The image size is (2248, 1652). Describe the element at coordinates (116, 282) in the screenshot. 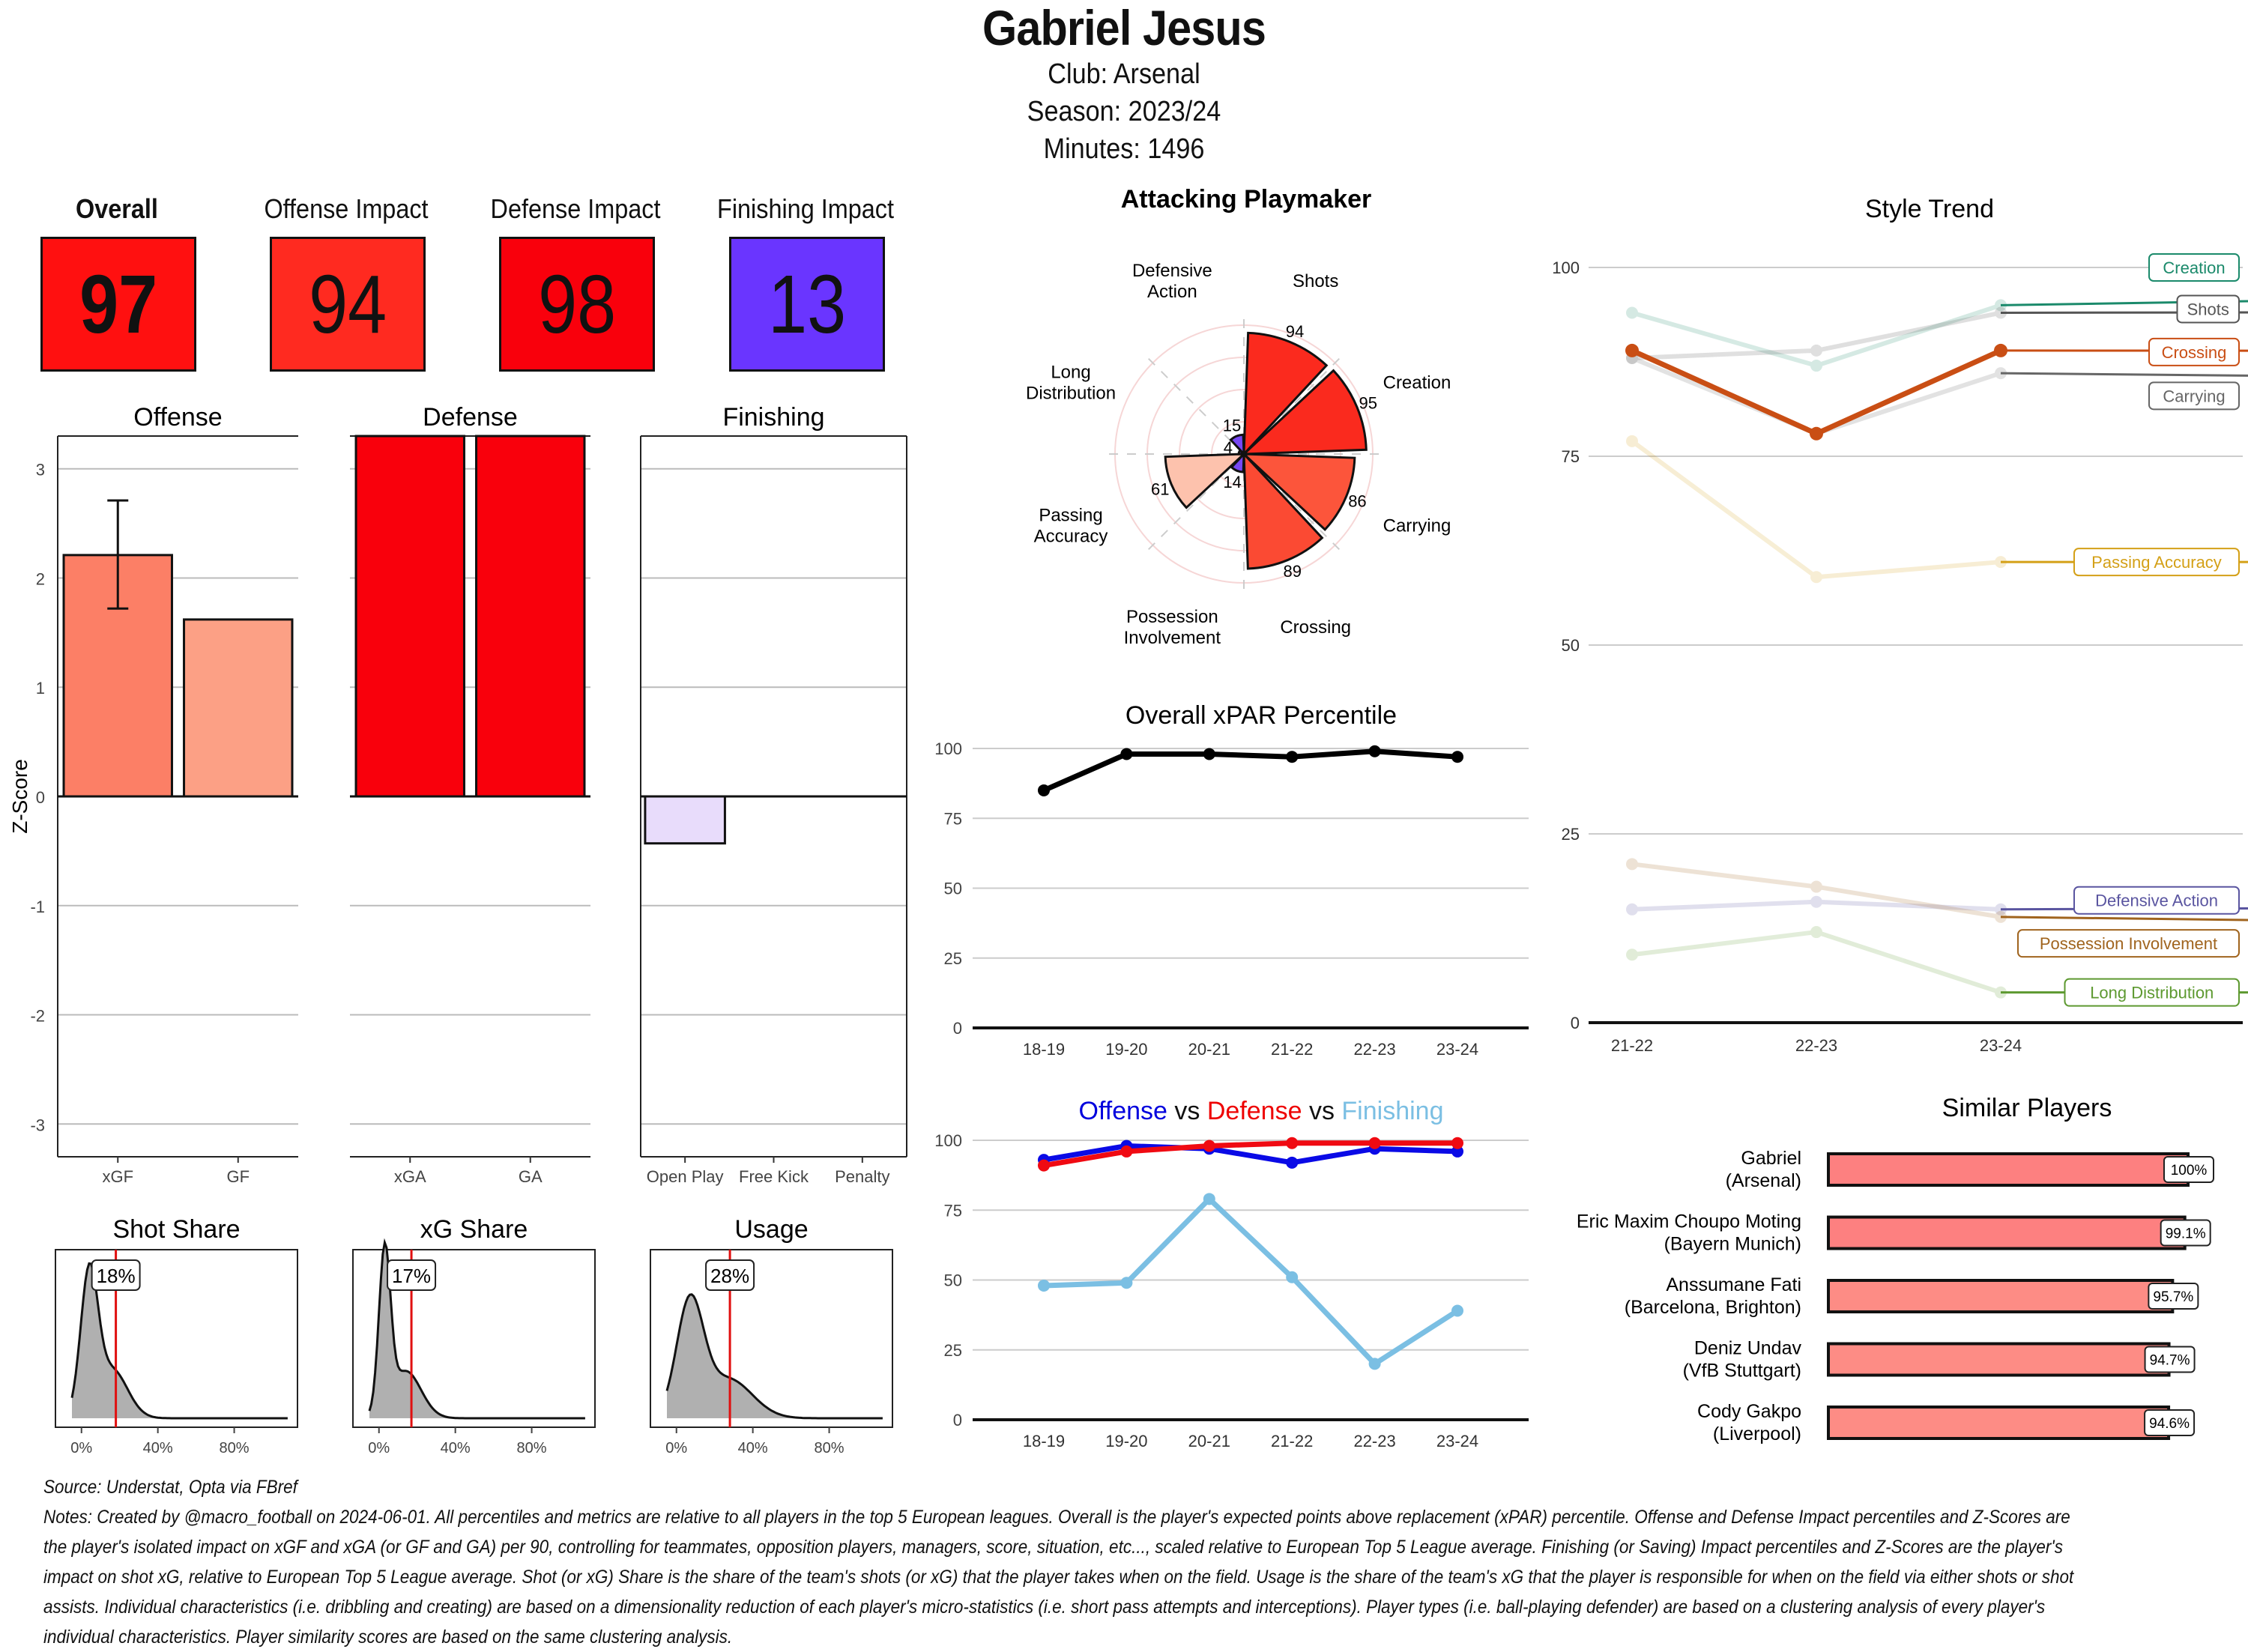

I see `tile-overall: Overall 97` at that location.